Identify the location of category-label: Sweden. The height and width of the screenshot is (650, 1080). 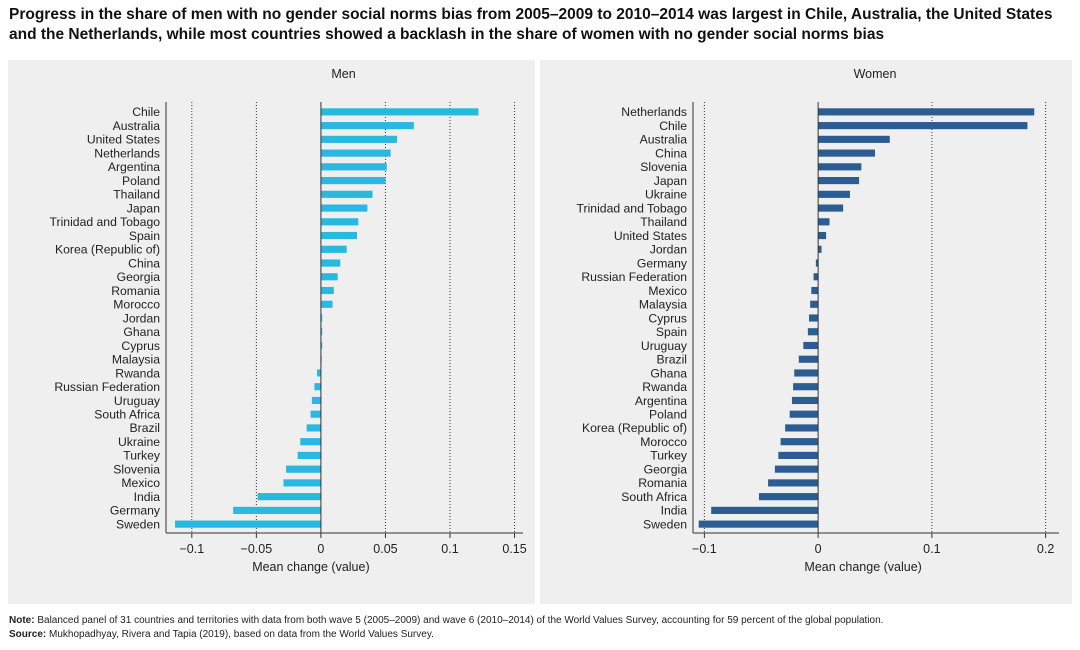
(665, 524).